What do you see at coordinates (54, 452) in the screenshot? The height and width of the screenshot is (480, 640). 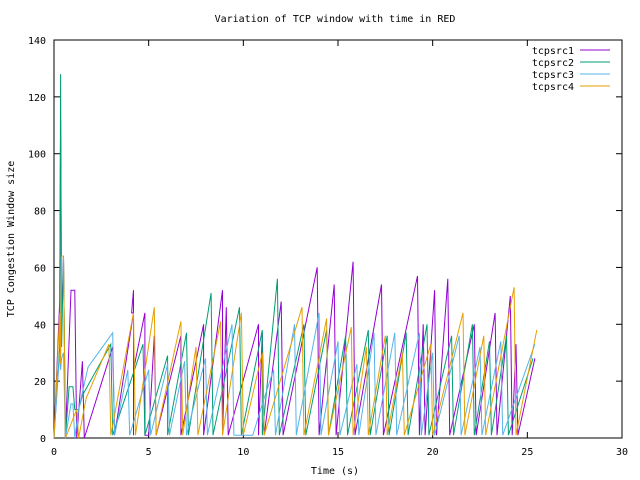 I see `x-tick-label: 0` at bounding box center [54, 452].